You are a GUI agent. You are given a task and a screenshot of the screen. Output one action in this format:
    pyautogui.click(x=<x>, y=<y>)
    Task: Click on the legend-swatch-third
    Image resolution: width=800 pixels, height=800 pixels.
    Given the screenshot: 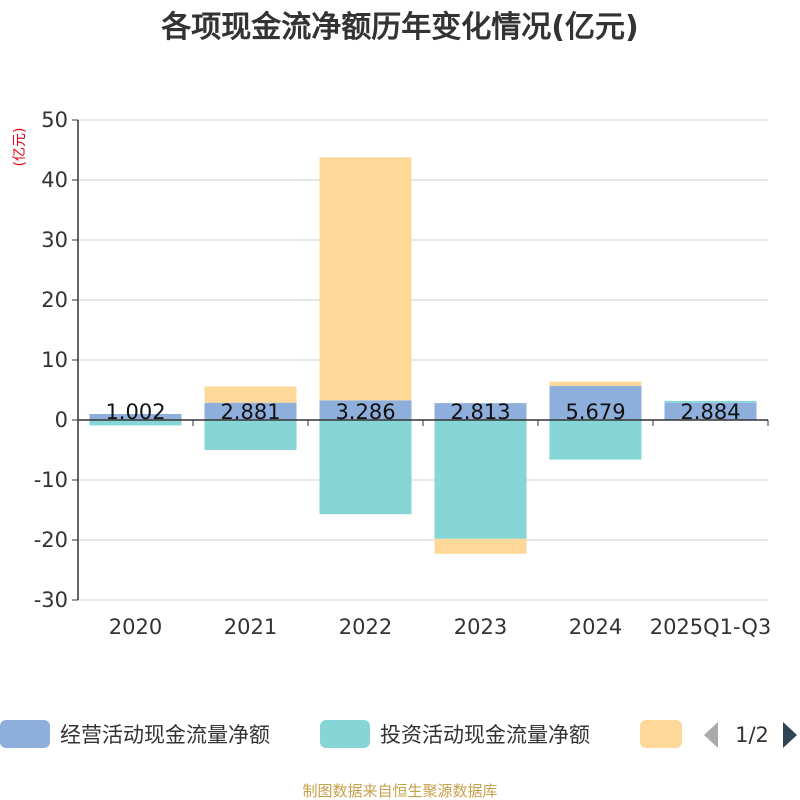 What is the action you would take?
    pyautogui.click(x=661, y=734)
    